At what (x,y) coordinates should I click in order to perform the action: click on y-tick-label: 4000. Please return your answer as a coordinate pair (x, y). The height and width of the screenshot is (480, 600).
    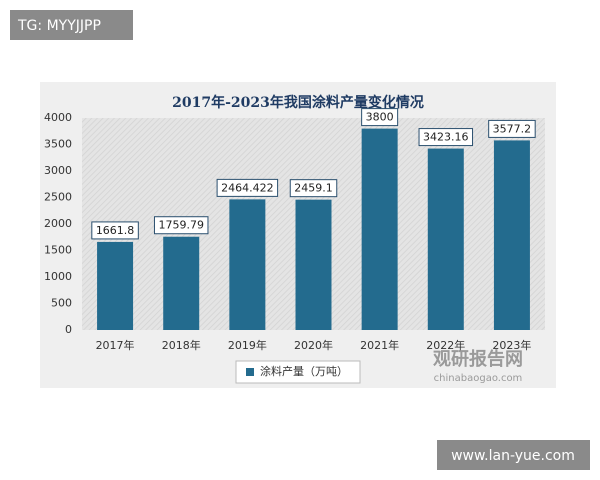
    Looking at the image, I should click on (58, 117).